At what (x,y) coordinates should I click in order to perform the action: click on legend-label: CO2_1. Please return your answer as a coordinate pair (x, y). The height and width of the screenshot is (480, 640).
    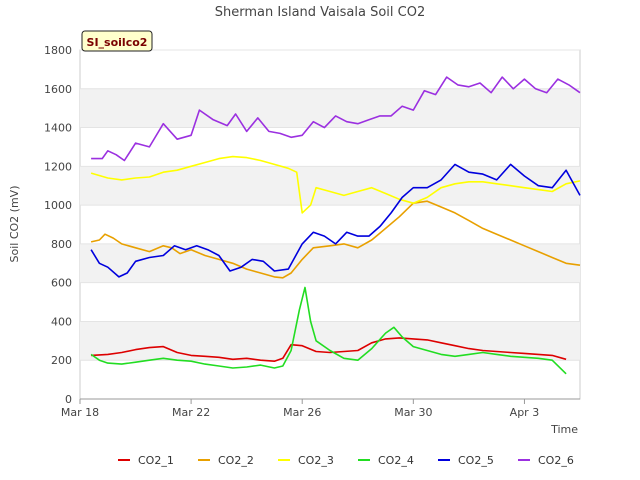
    Looking at the image, I should click on (156, 460).